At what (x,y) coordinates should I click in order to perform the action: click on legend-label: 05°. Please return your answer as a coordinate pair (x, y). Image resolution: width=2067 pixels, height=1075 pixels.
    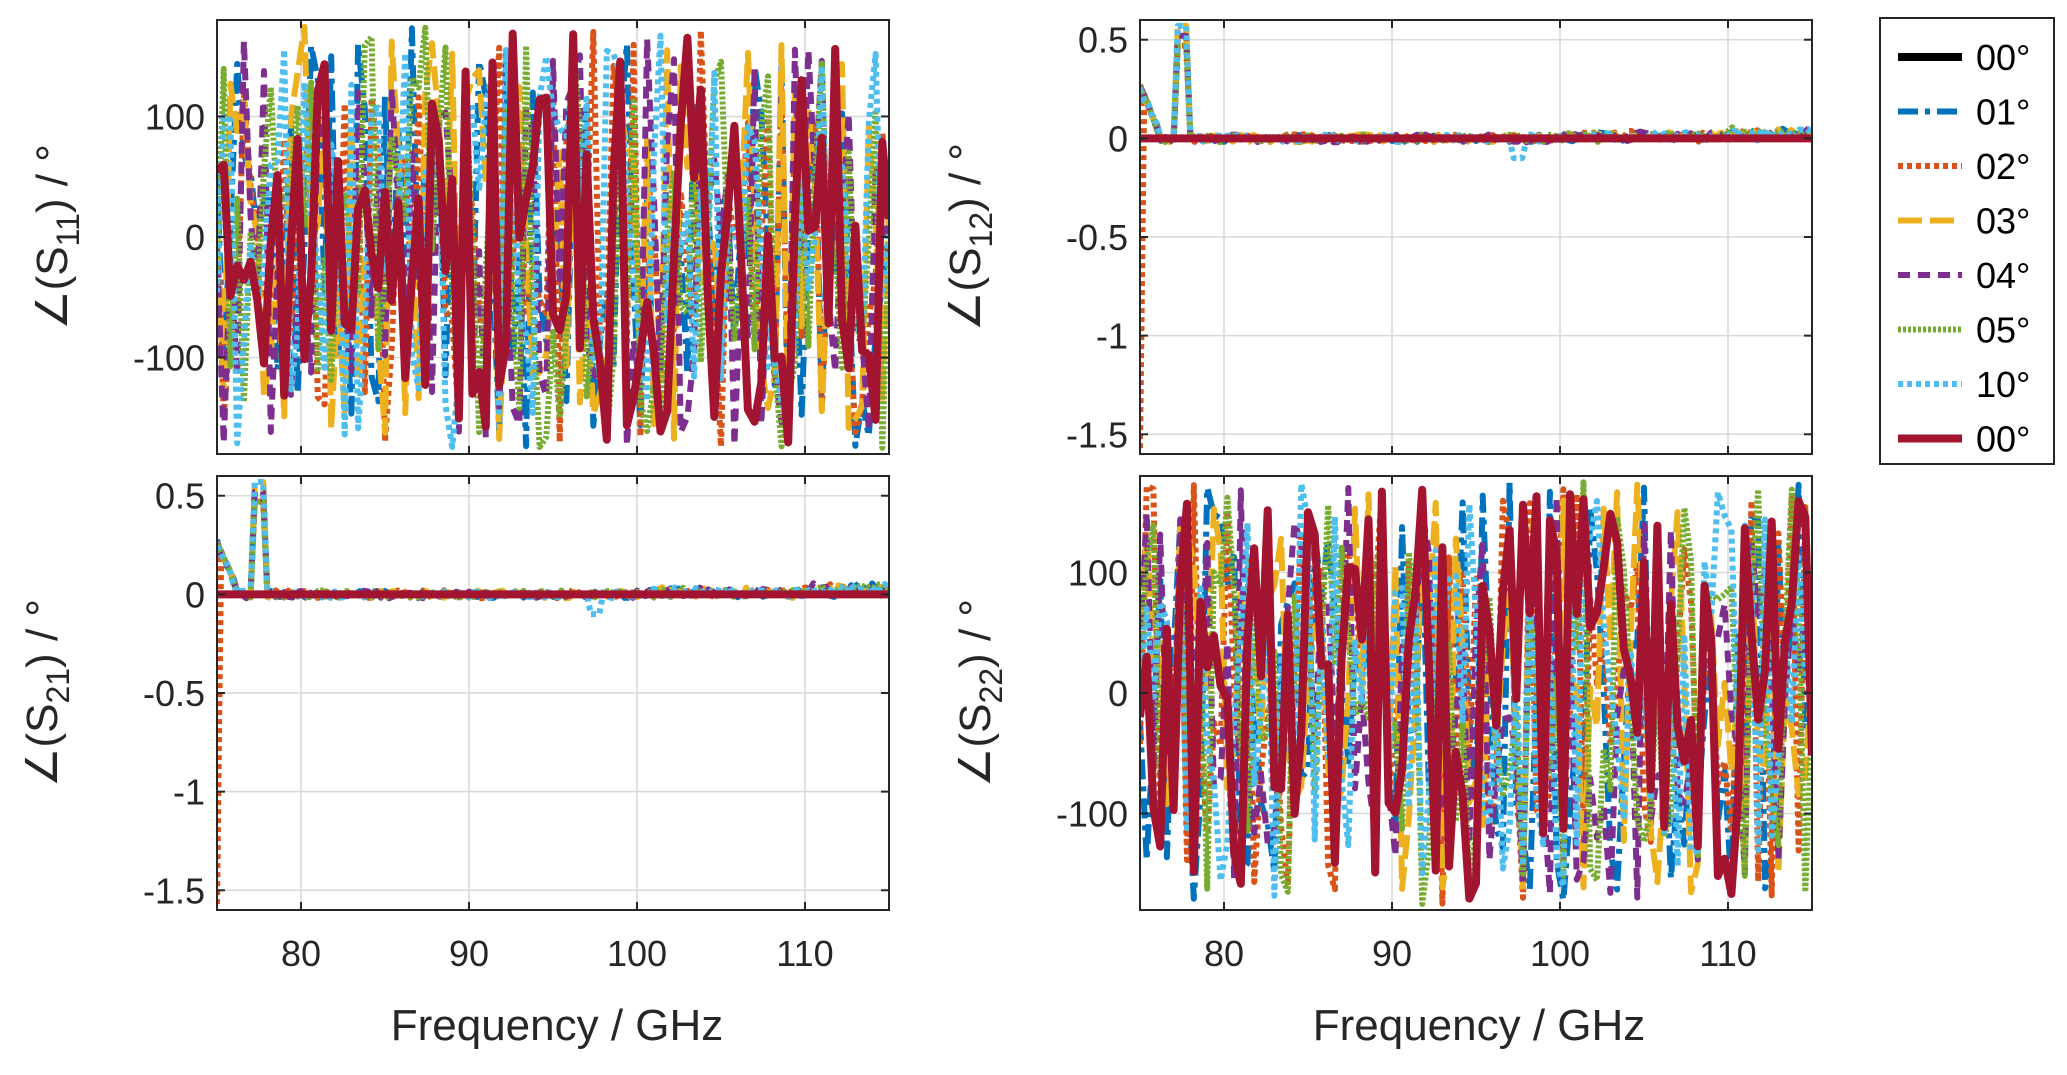
    Looking at the image, I should click on (2003, 330).